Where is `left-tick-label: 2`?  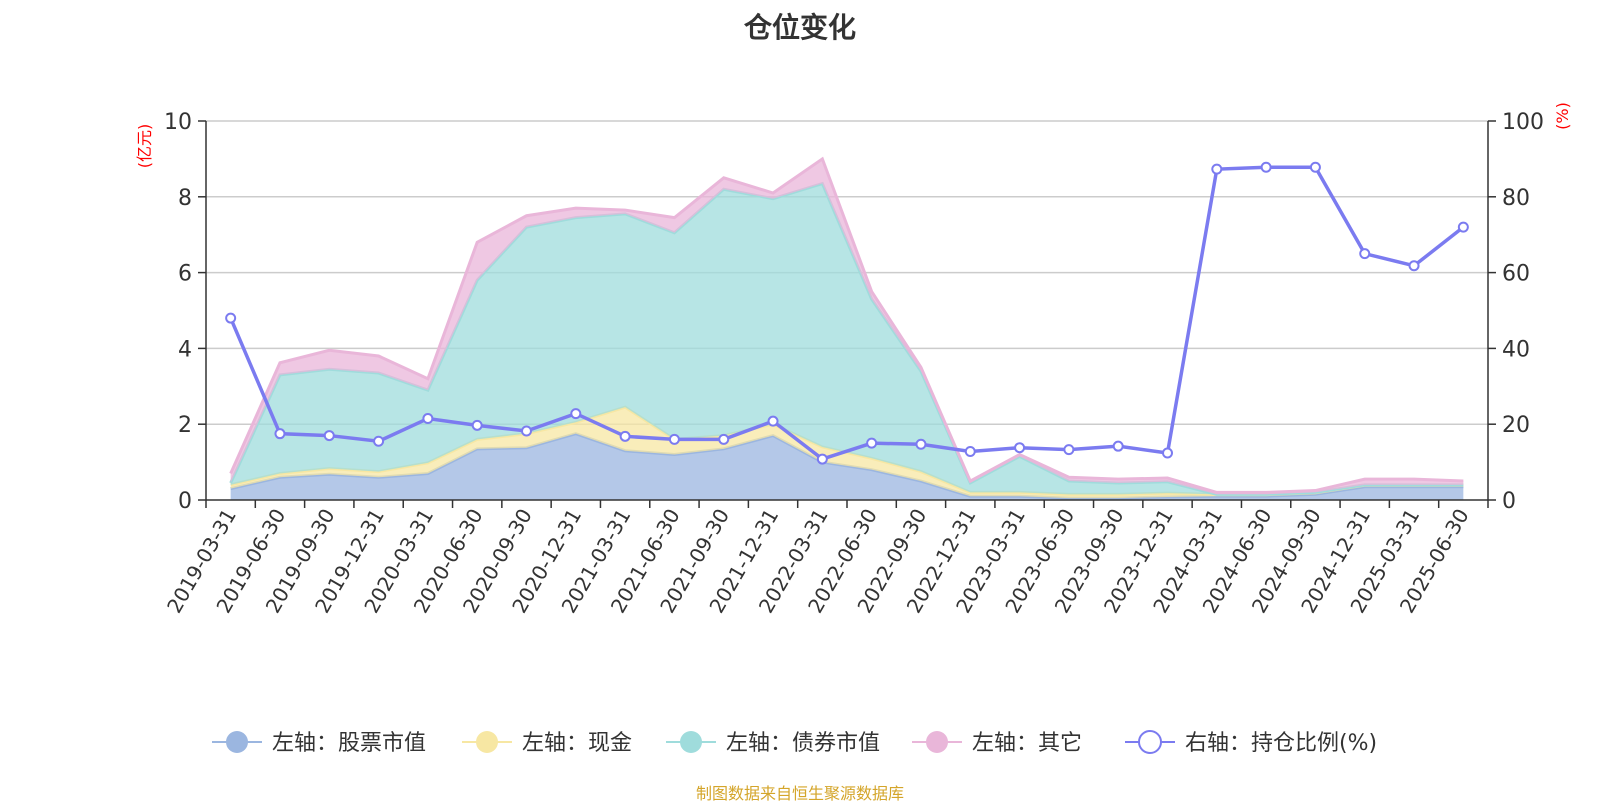
left-tick-label: 2 is located at coordinates (185, 425).